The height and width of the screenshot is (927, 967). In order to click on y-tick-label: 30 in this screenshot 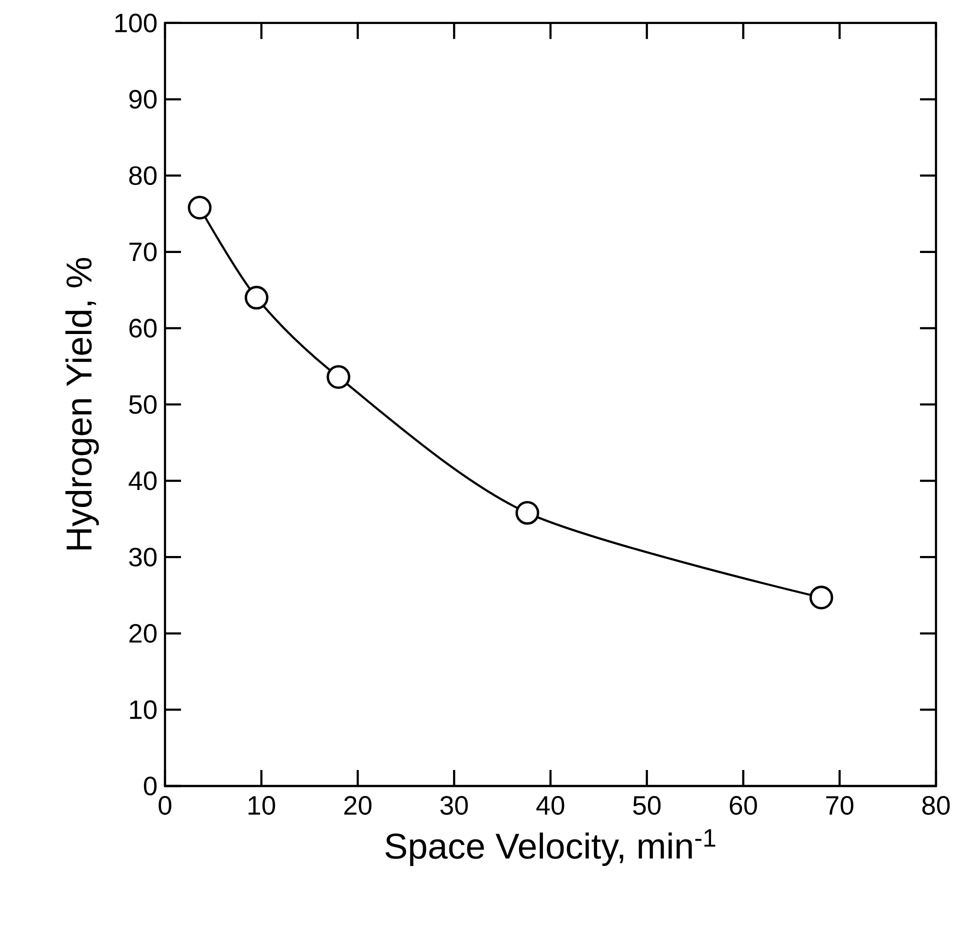, I will do `click(143, 557)`.